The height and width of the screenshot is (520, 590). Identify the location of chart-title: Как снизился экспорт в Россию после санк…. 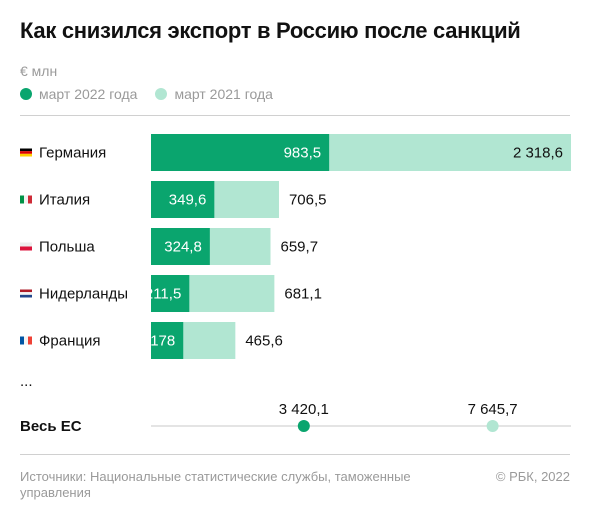
(270, 30).